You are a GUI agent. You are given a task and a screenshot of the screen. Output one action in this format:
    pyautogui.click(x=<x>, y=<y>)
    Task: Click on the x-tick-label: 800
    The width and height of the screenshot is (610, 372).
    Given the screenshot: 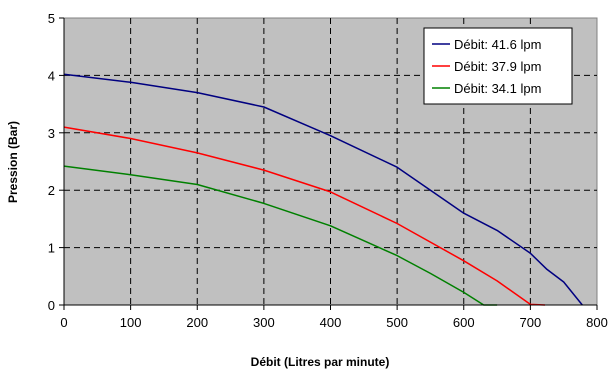 What is the action you would take?
    pyautogui.click(x=597, y=322)
    